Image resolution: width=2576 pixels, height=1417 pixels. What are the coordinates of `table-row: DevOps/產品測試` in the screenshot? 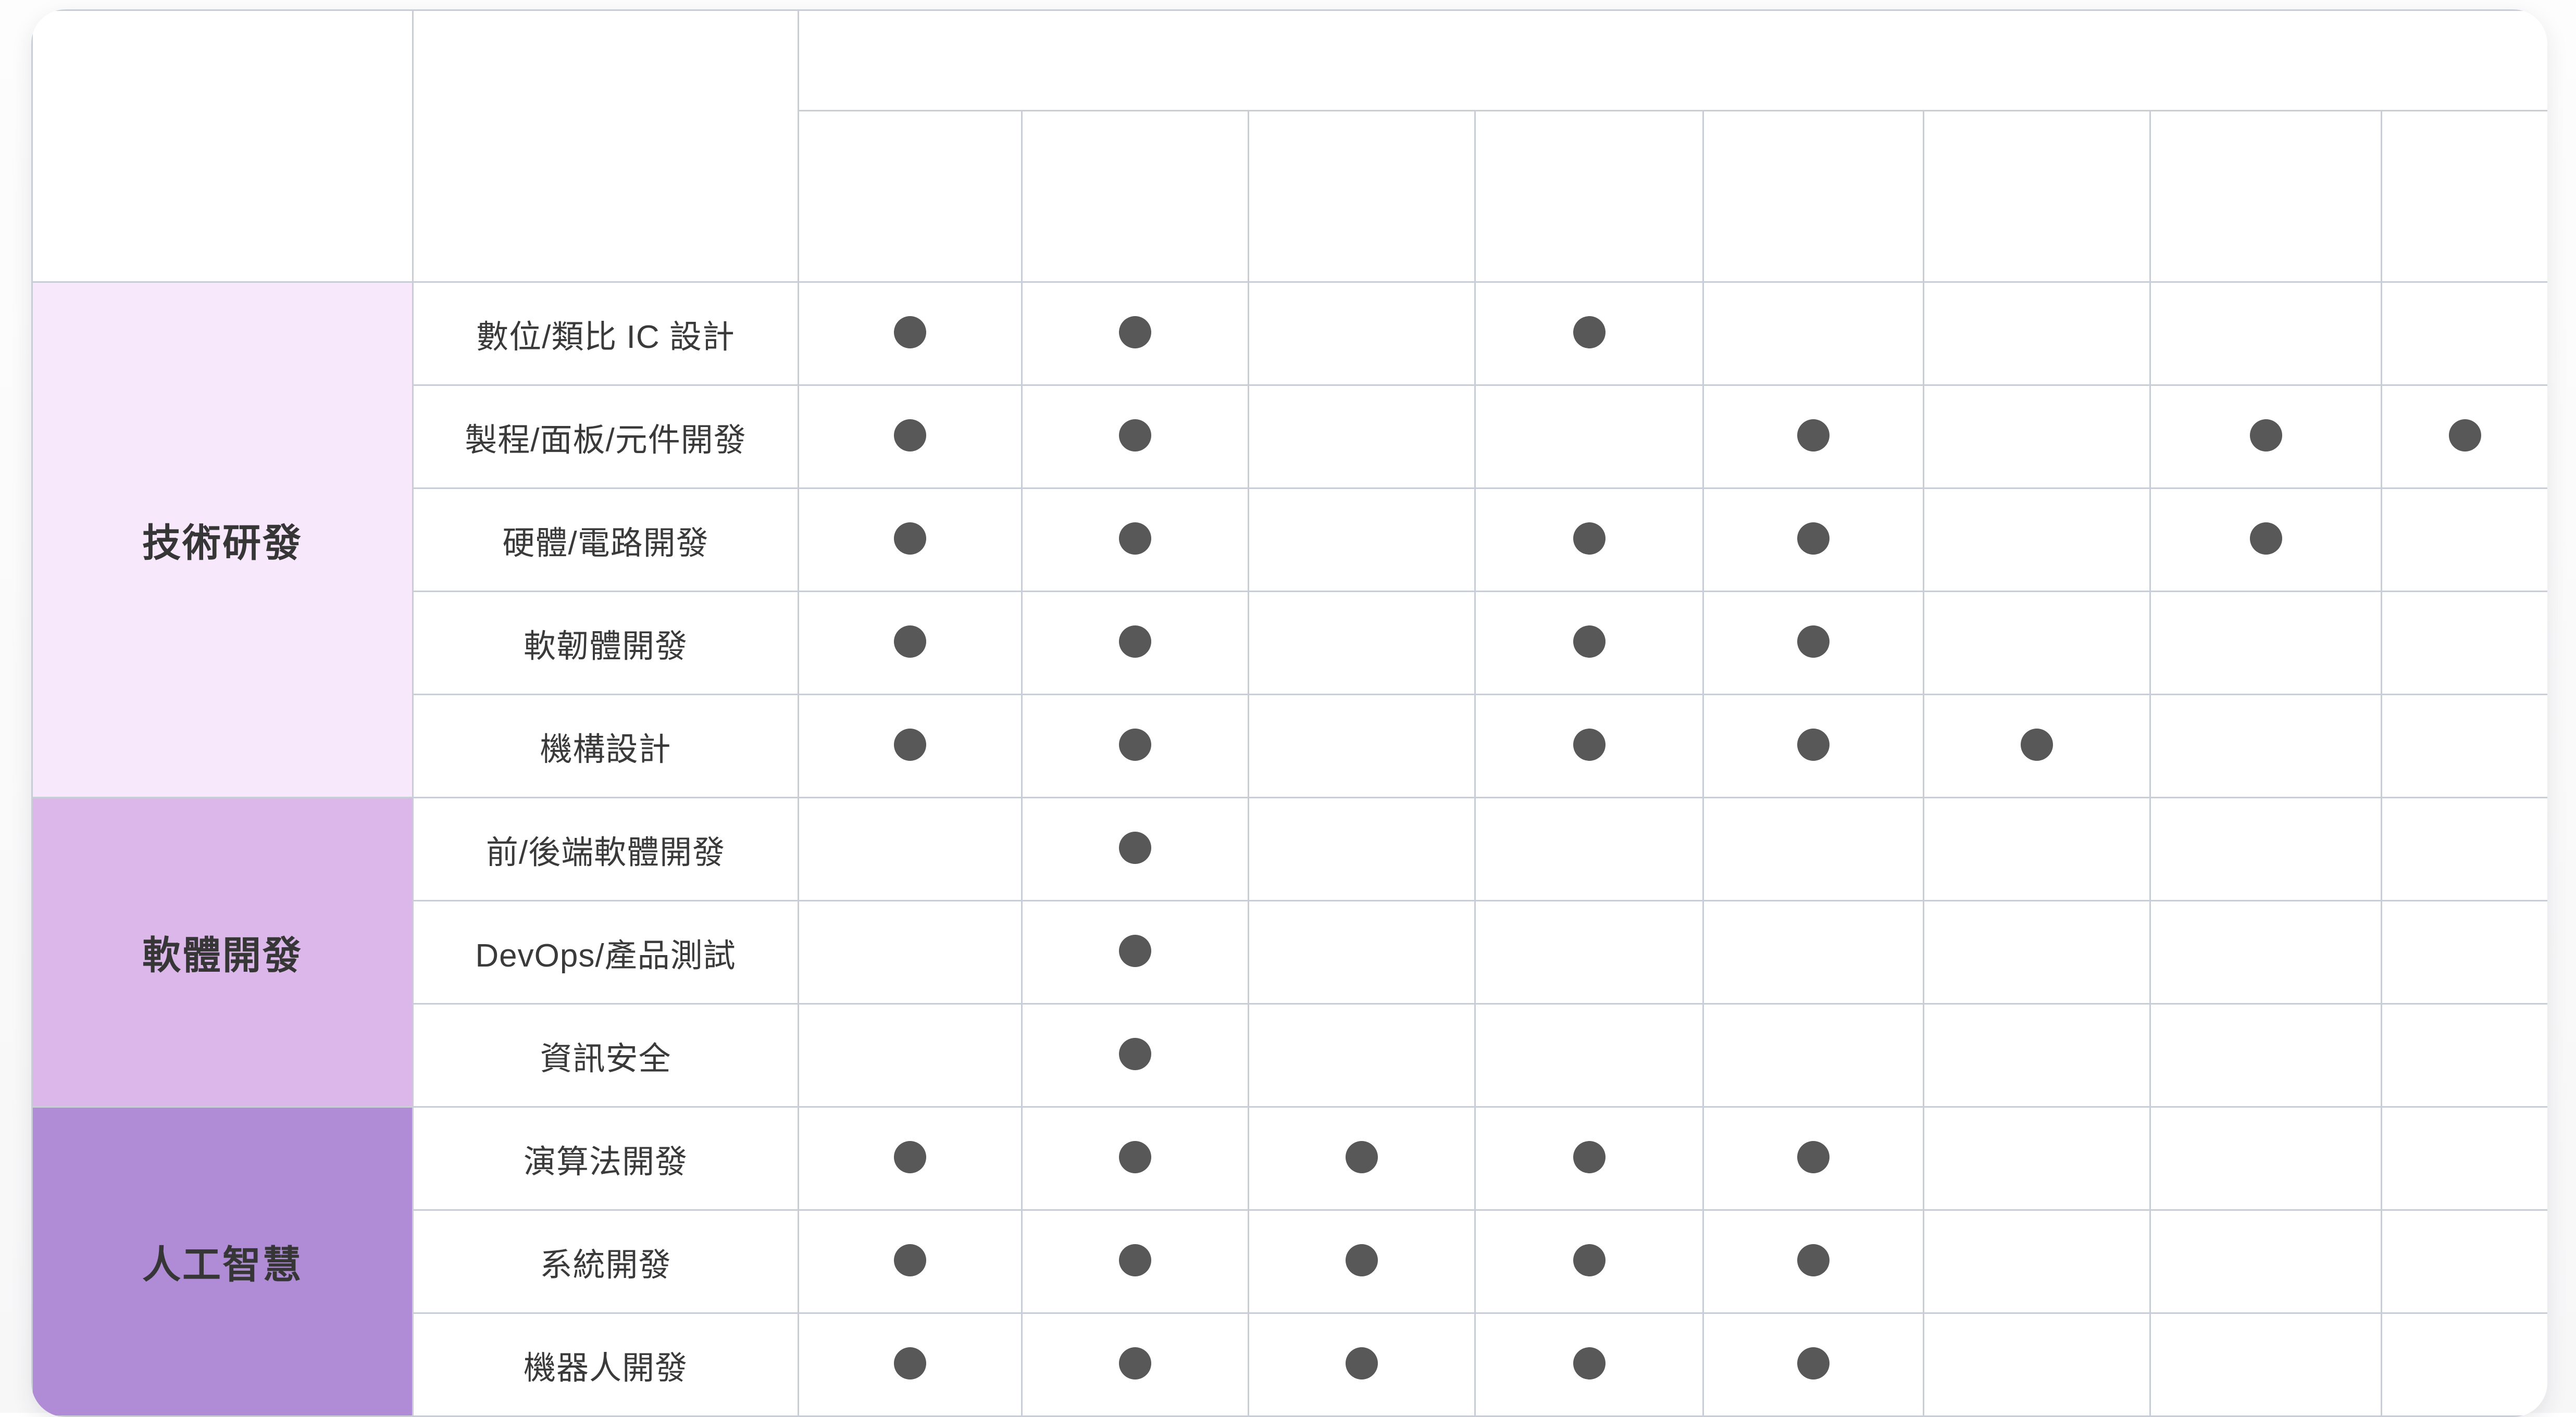 It's located at (1289, 953).